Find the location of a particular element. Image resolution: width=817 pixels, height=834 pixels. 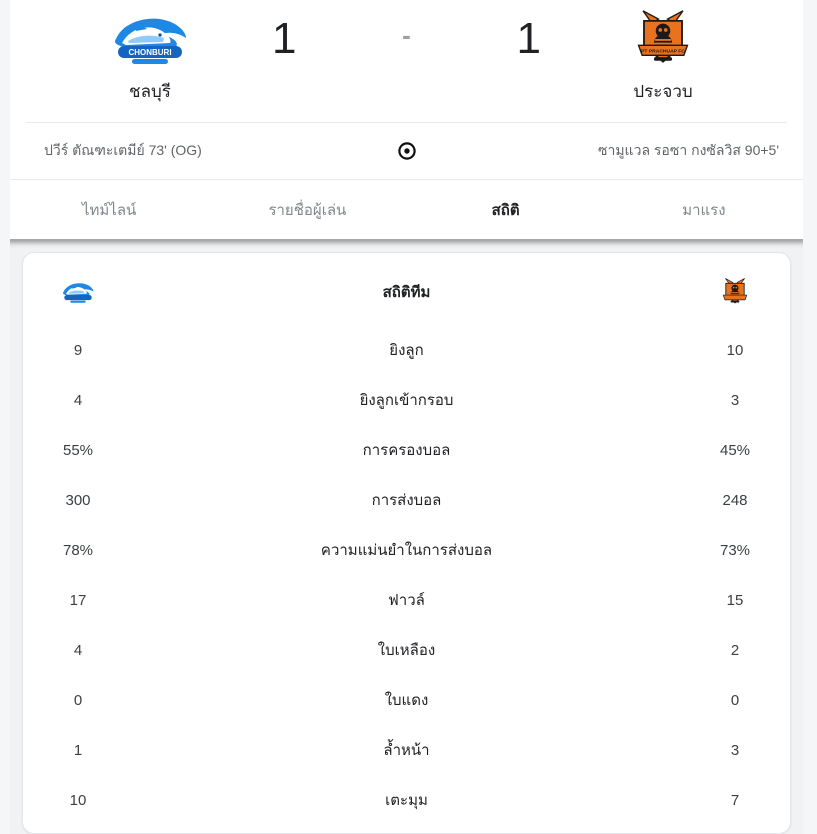

match-tabs: ไทม์ไลน์ รายชื่อผู้เล่น สถิติ มาแรง is located at coordinates (406, 209).